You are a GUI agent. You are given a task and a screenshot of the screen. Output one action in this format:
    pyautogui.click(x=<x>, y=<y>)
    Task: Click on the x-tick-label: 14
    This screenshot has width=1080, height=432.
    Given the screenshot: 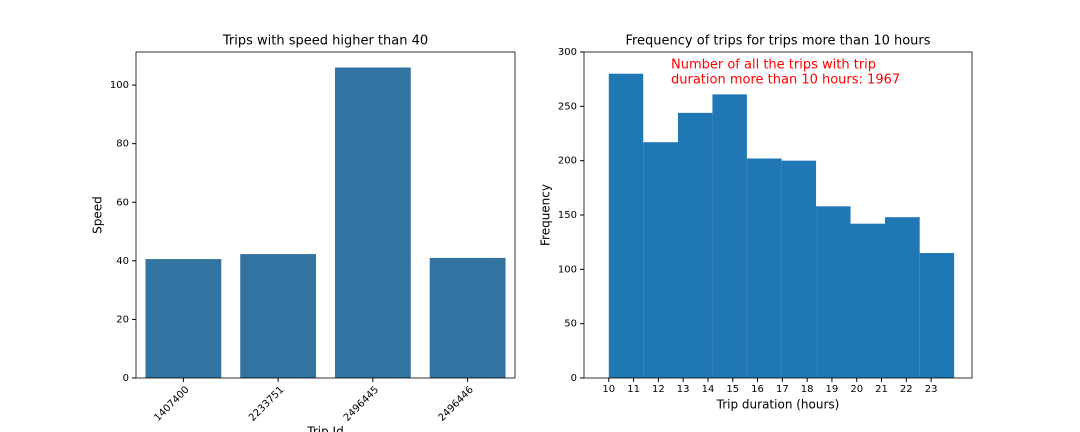 What is the action you would take?
    pyautogui.click(x=708, y=389)
    